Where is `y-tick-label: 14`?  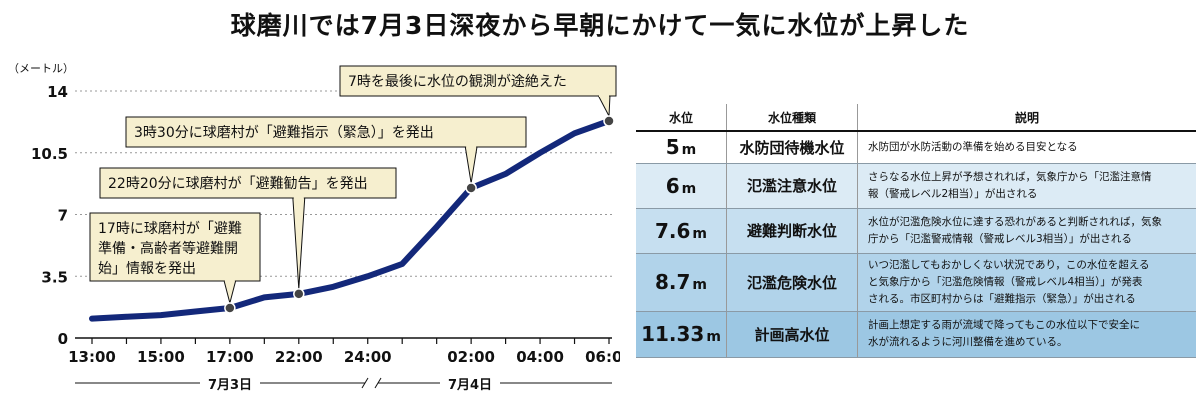
y-tick-label: 14 is located at coordinates (57, 92).